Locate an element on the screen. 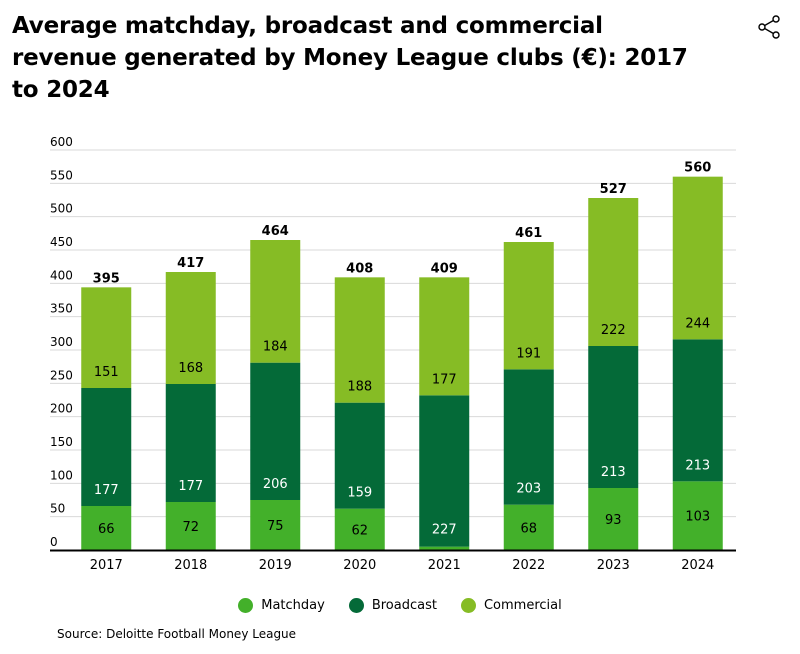 The height and width of the screenshot is (654, 800). bar-matchday-2021 is located at coordinates (444, 548).